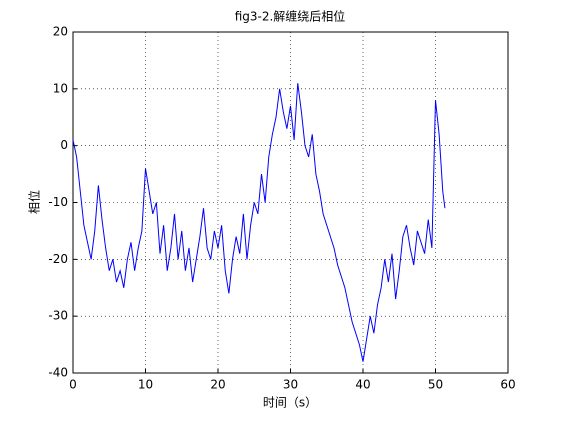  What do you see at coordinates (217, 385) in the screenshot?
I see `x-tick-label: 20` at bounding box center [217, 385].